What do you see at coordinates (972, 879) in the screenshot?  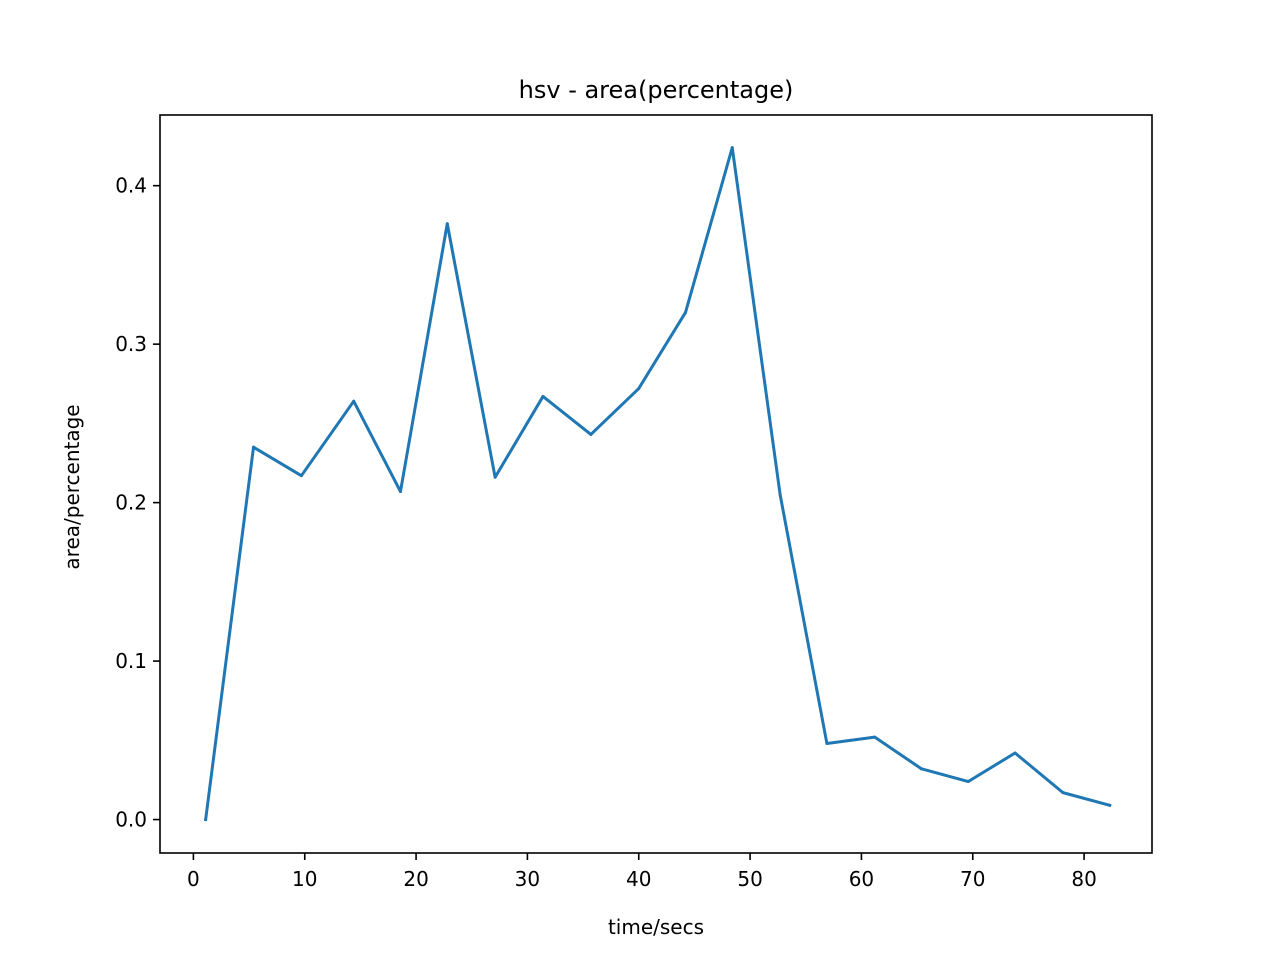 I see `x-tick-label: 70` at bounding box center [972, 879].